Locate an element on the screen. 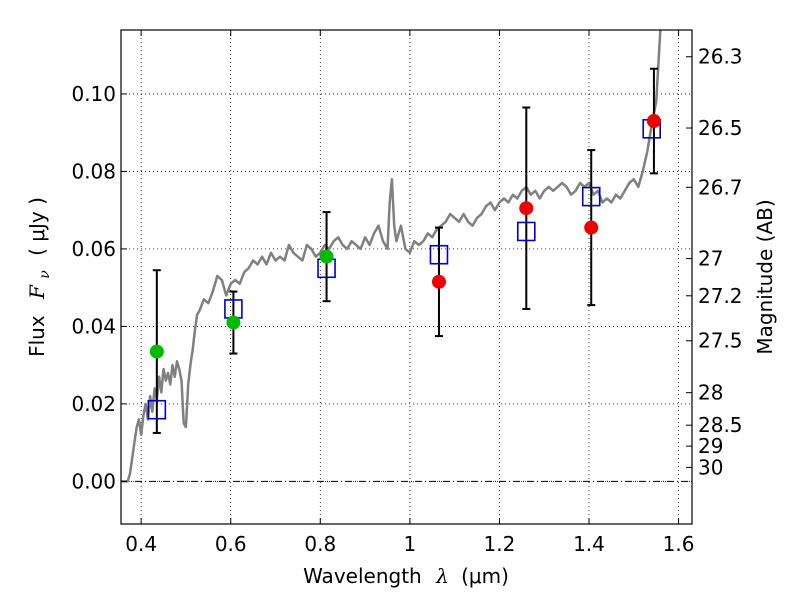  y2-axis-label: Magnitude (AB) is located at coordinates (765, 276).